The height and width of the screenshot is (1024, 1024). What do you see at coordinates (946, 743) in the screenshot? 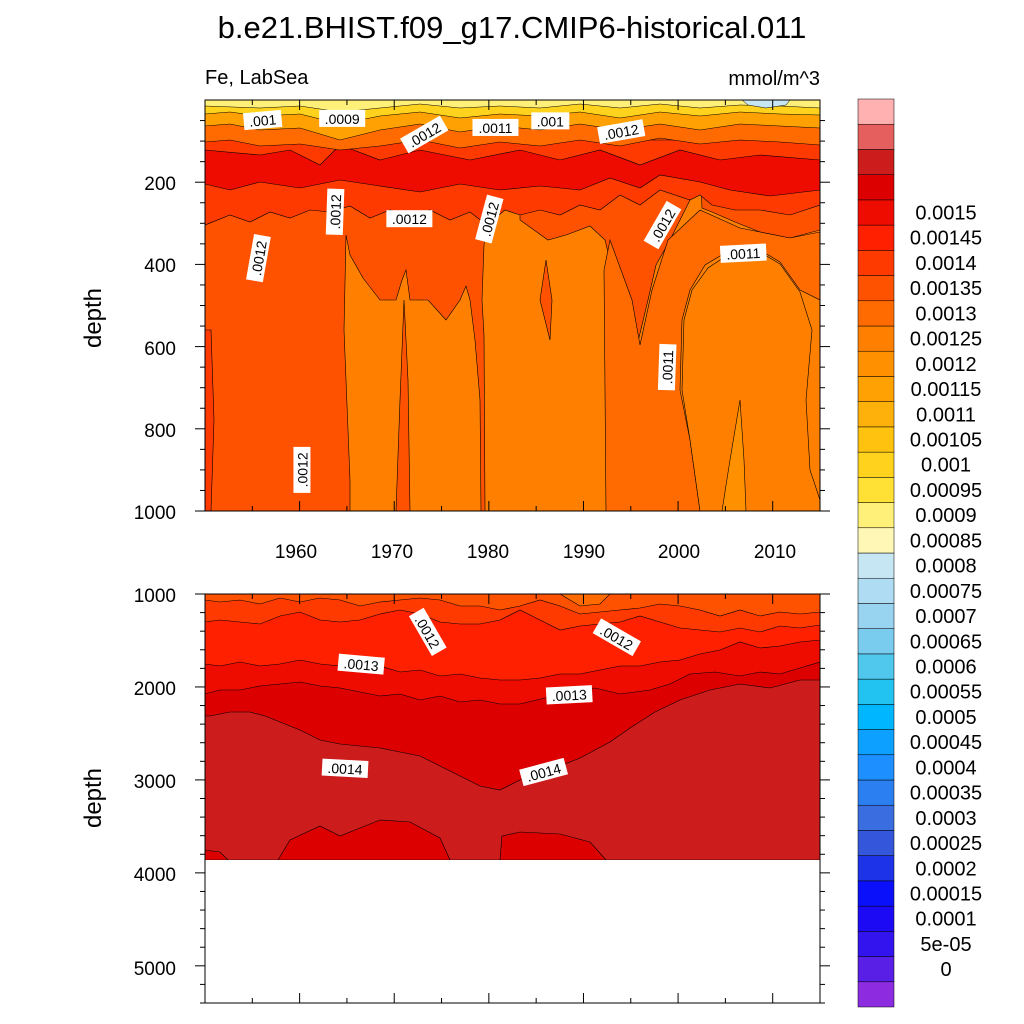
I see `colorbar-label: 0.00045` at bounding box center [946, 743].